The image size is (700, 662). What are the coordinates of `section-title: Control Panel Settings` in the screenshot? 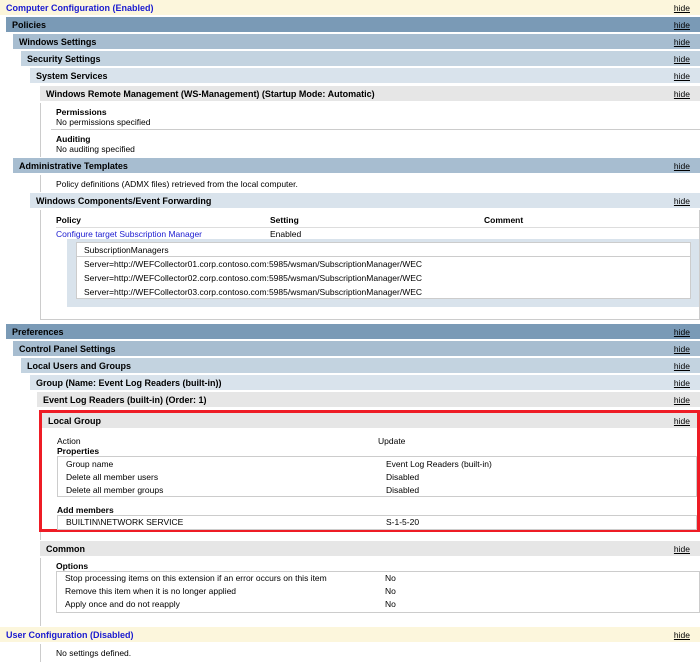 It's located at (67, 349).